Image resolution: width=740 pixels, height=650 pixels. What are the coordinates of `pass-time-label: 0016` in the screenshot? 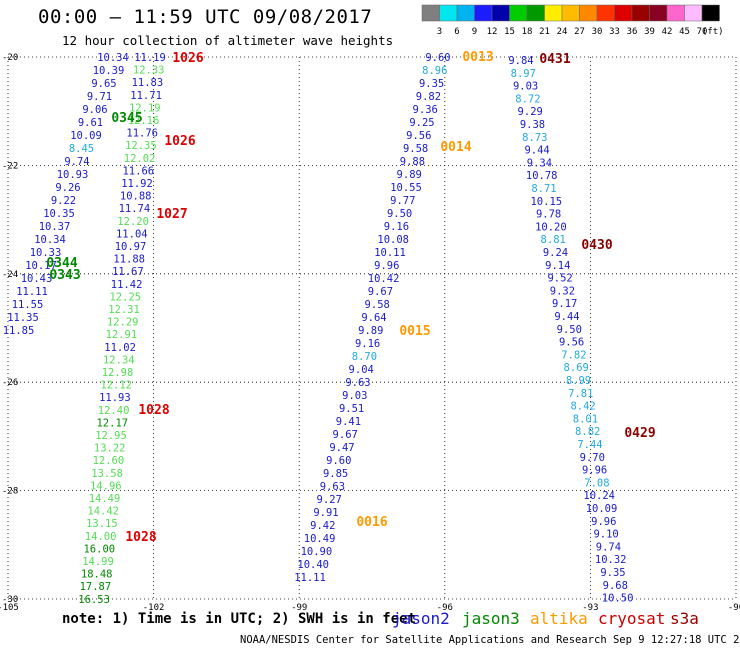 It's located at (371, 522).